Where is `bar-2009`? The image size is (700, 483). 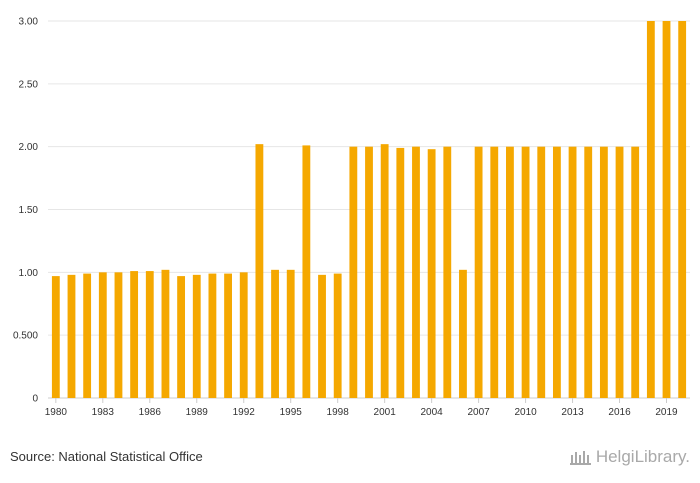 bar-2009 is located at coordinates (510, 272).